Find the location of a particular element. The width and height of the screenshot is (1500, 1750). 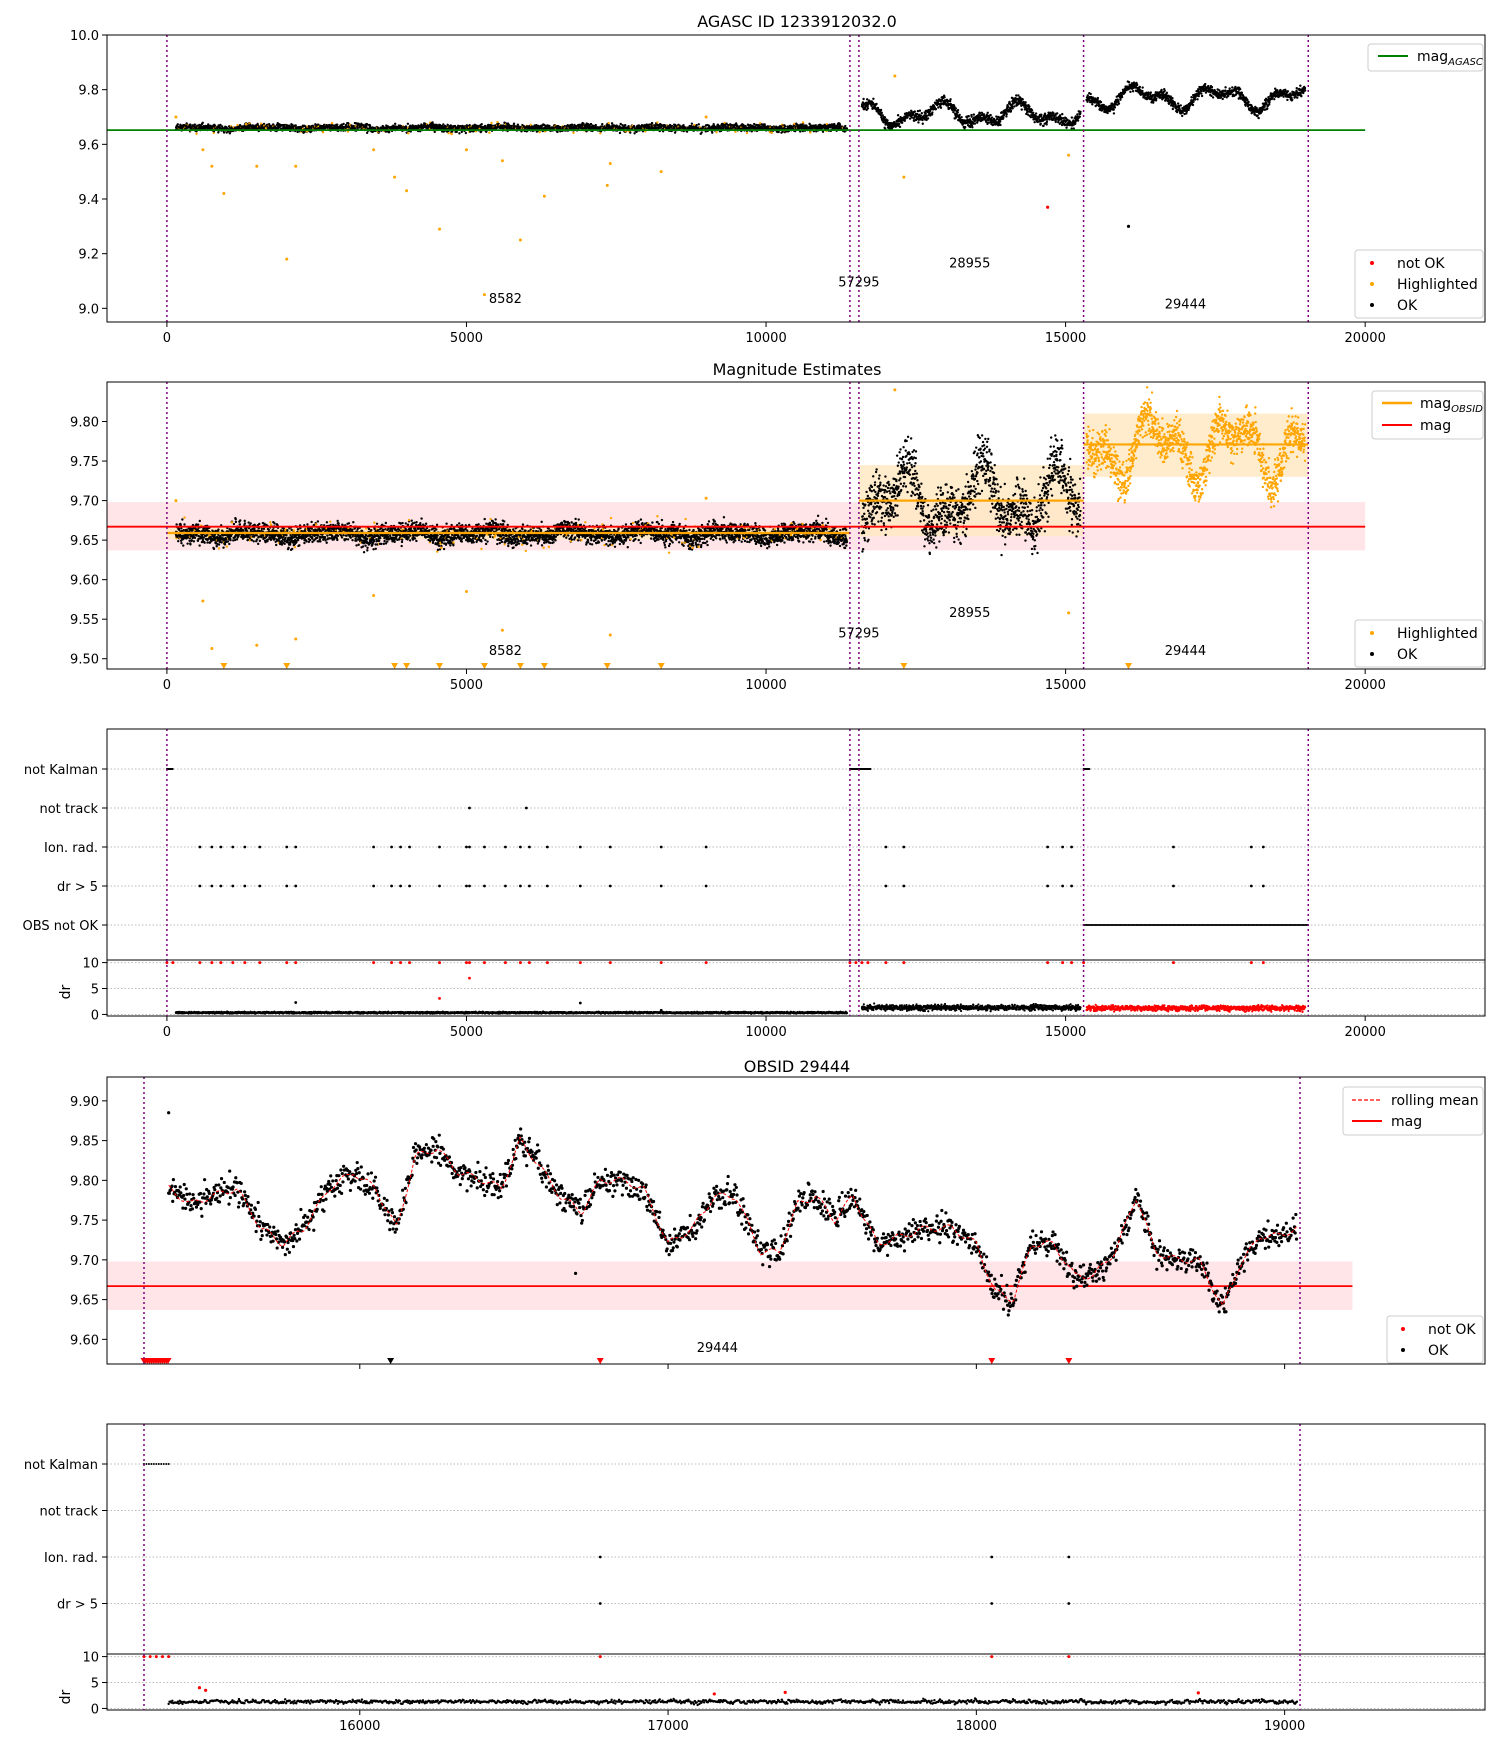

x-tick-label: 0 is located at coordinates (167, 338).